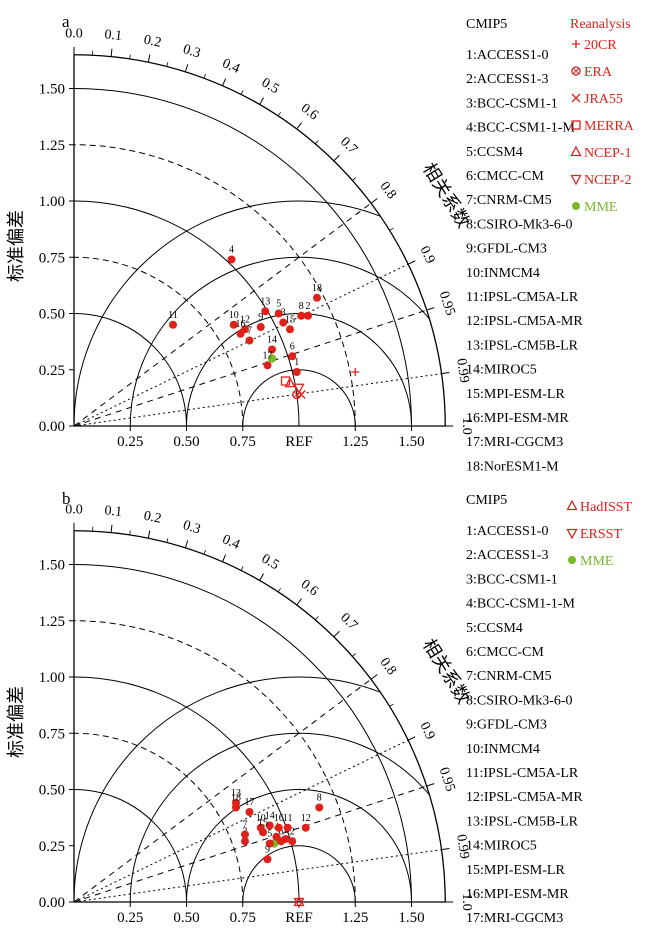 The height and width of the screenshot is (928, 650). I want to click on panel-label: b, so click(66, 498).